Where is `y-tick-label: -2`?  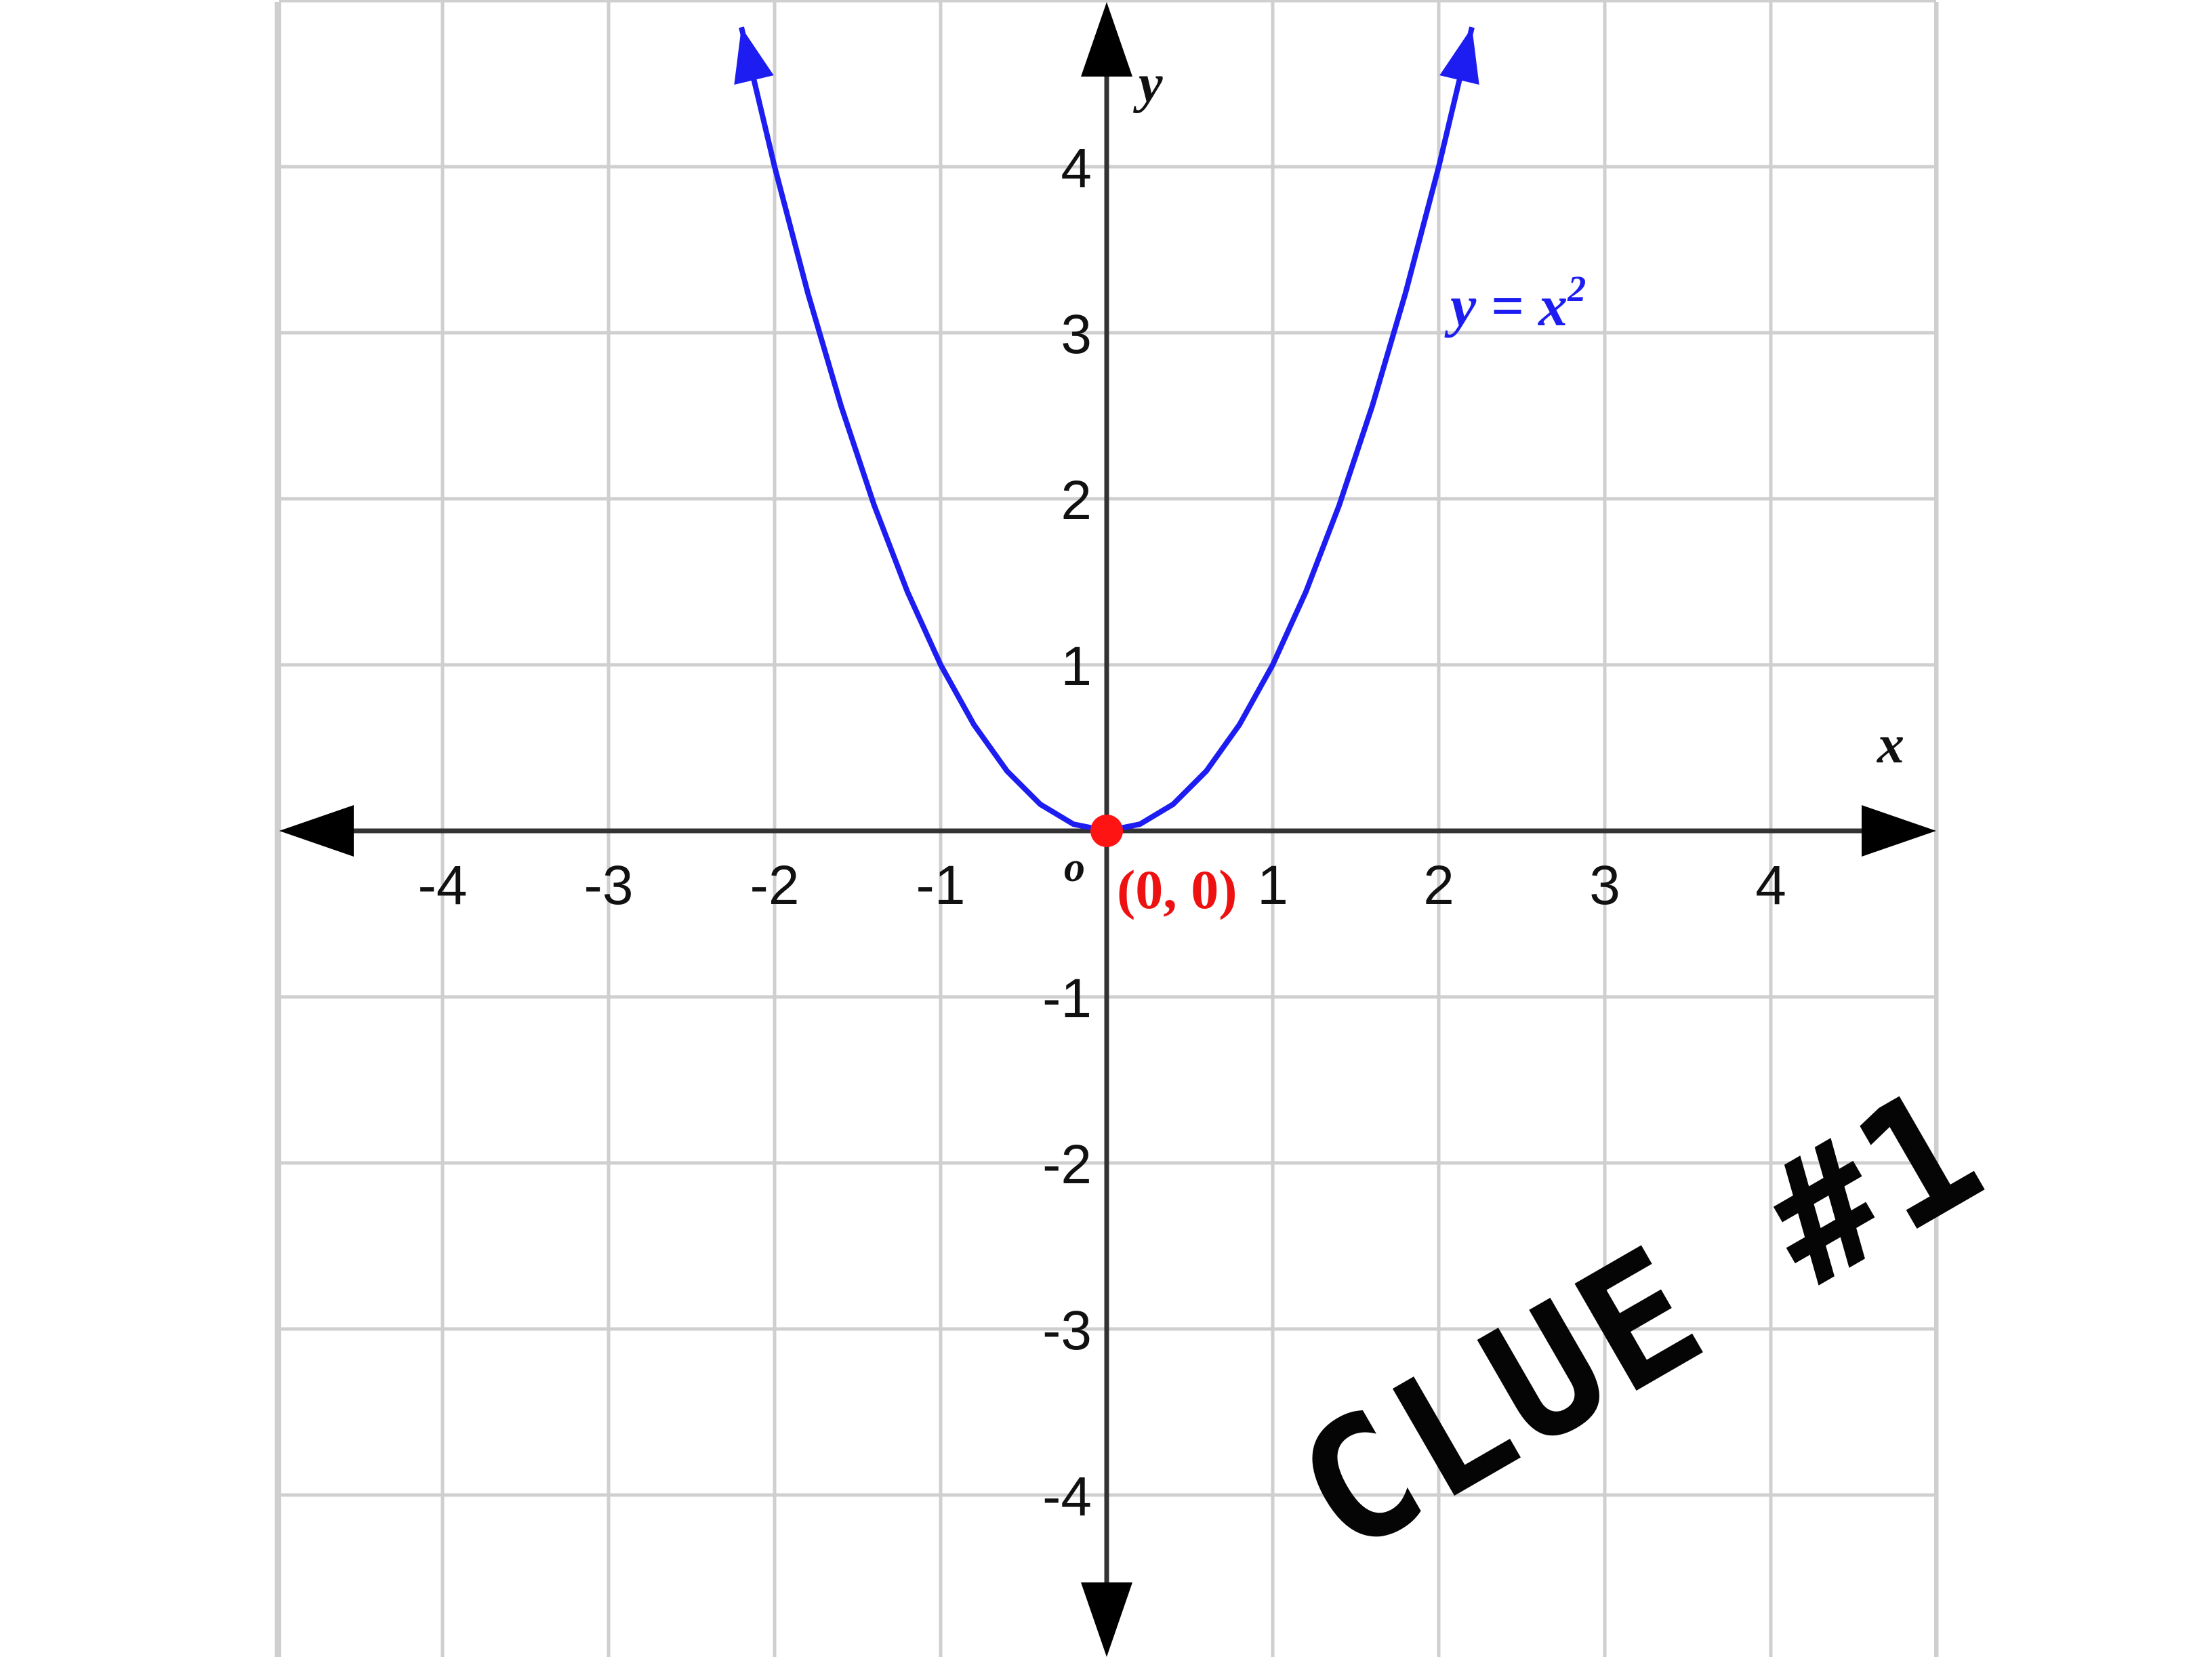 y-tick-label: -2 is located at coordinates (1067, 1165).